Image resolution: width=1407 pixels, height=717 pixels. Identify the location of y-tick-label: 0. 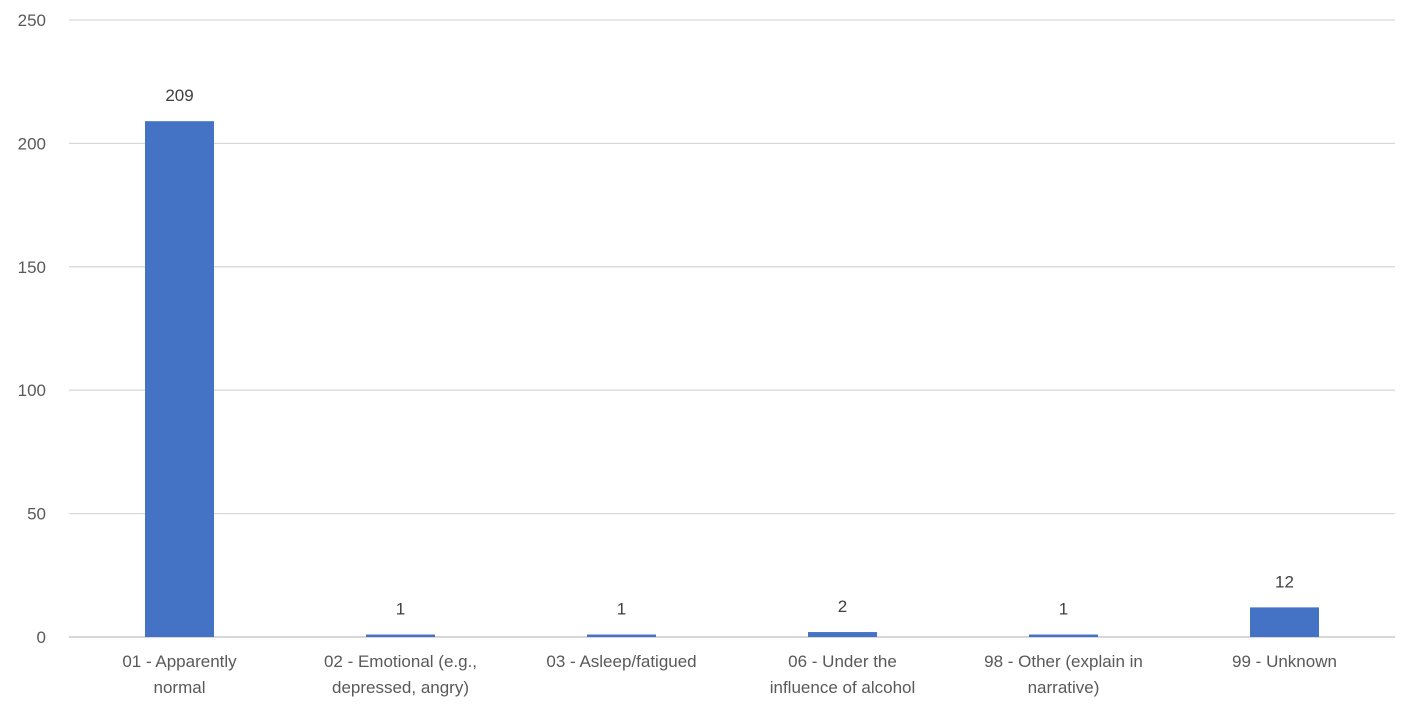
(41, 637).